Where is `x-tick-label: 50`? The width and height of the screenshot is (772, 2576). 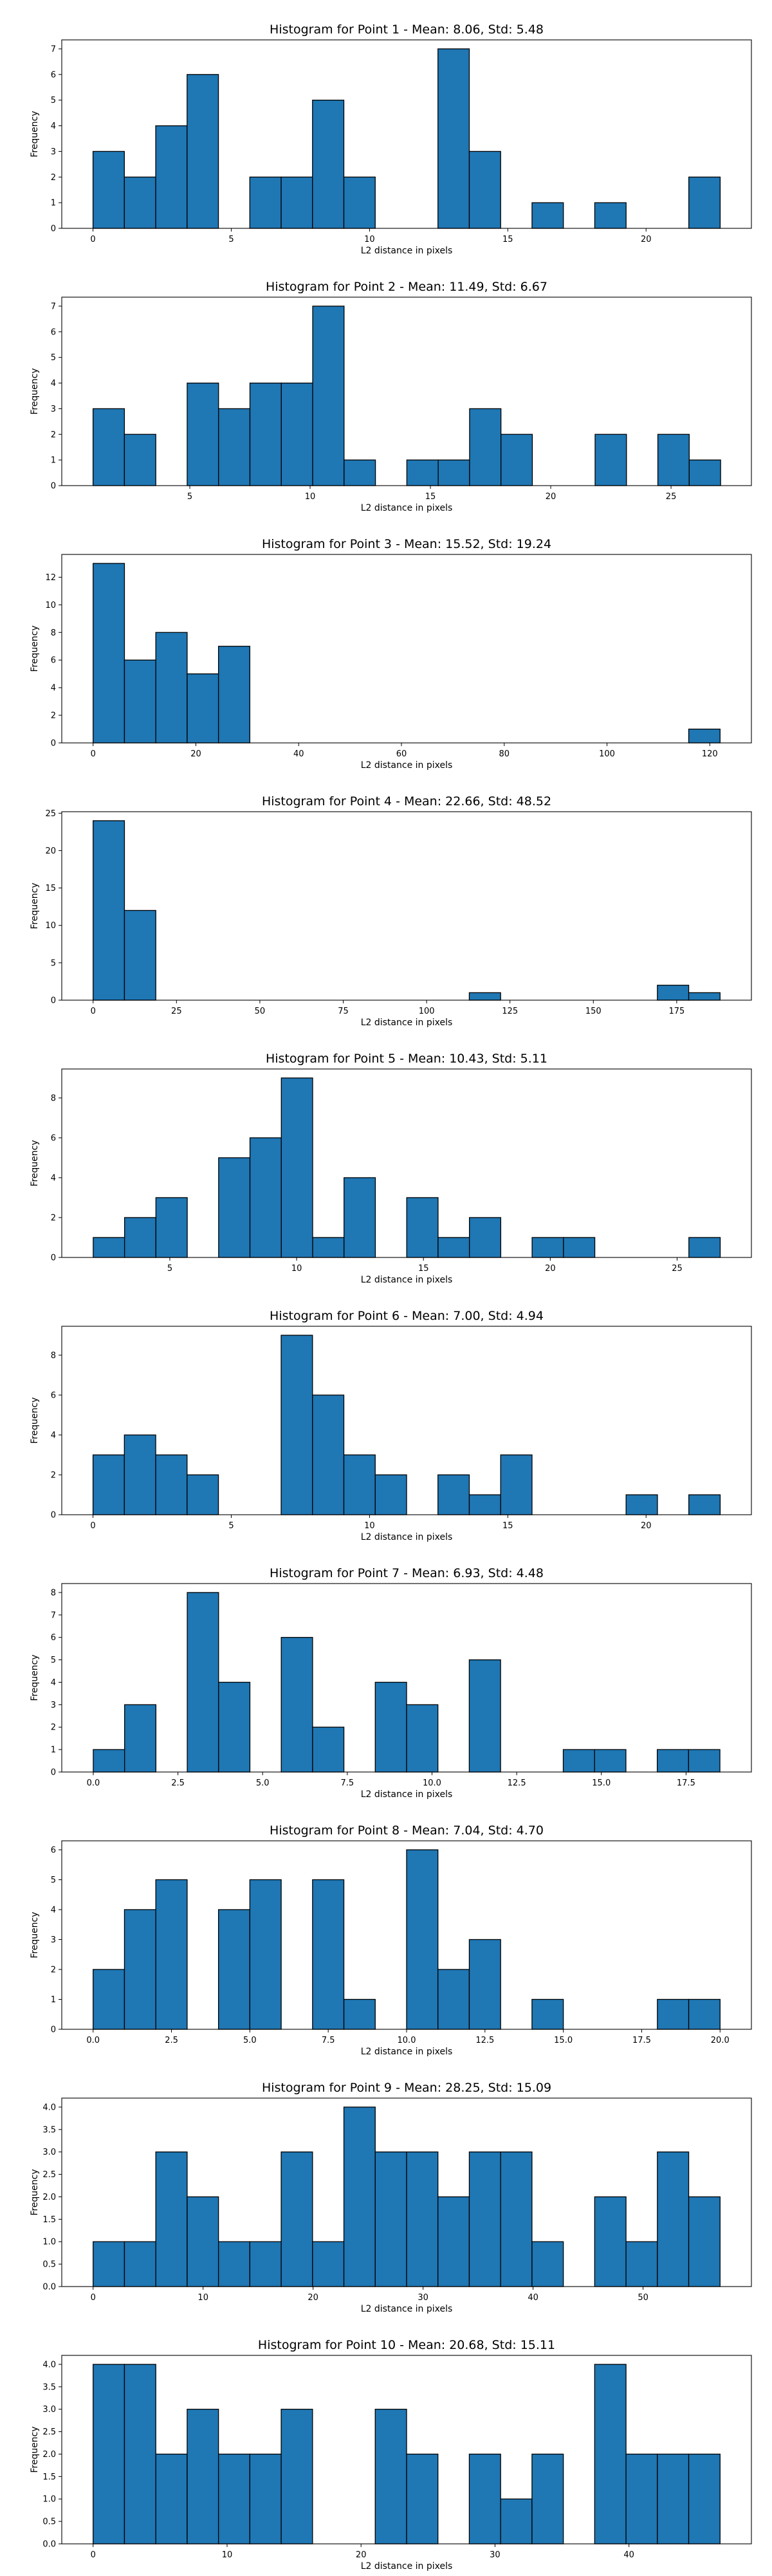 x-tick-label: 50 is located at coordinates (643, 2298).